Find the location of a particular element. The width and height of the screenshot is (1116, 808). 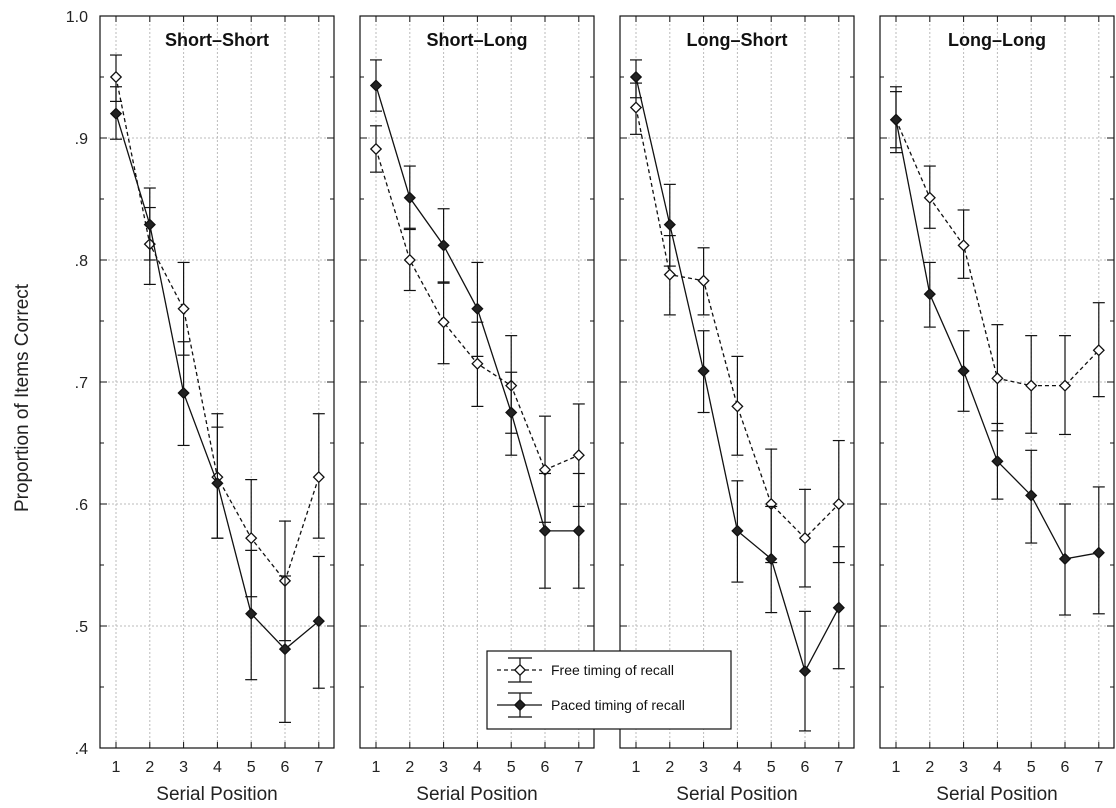

panel-title: Short–Long is located at coordinates (477, 40).